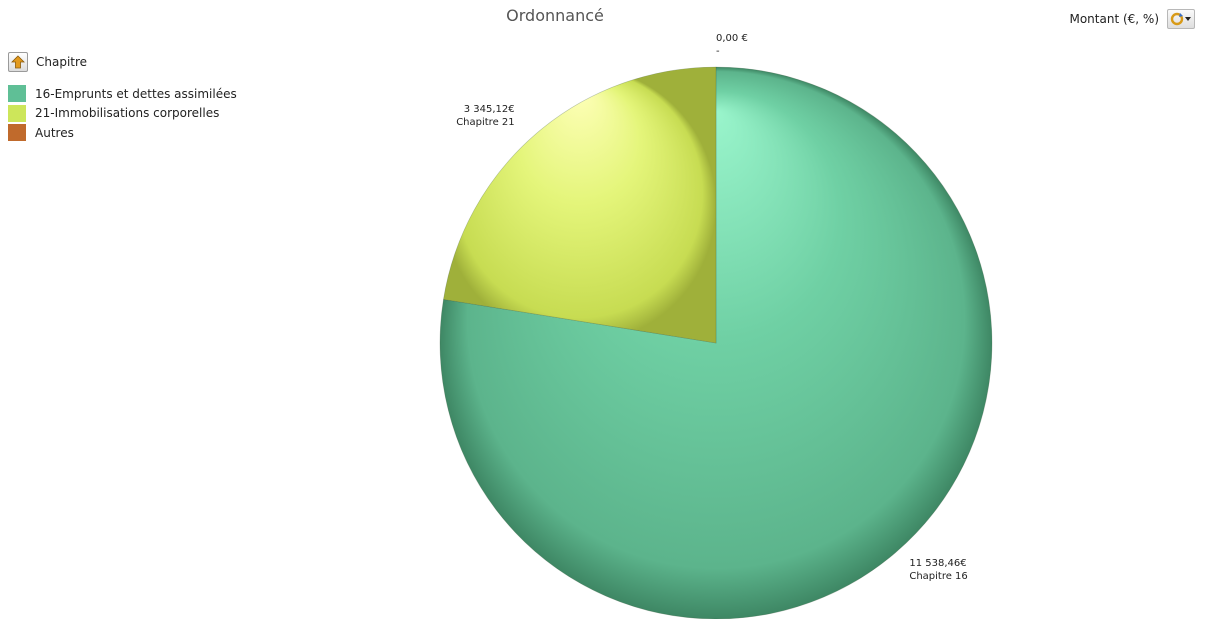 The width and height of the screenshot is (1205, 619). Describe the element at coordinates (127, 113) in the screenshot. I see `legend-label: 21-Immobilisations corporelles` at that location.